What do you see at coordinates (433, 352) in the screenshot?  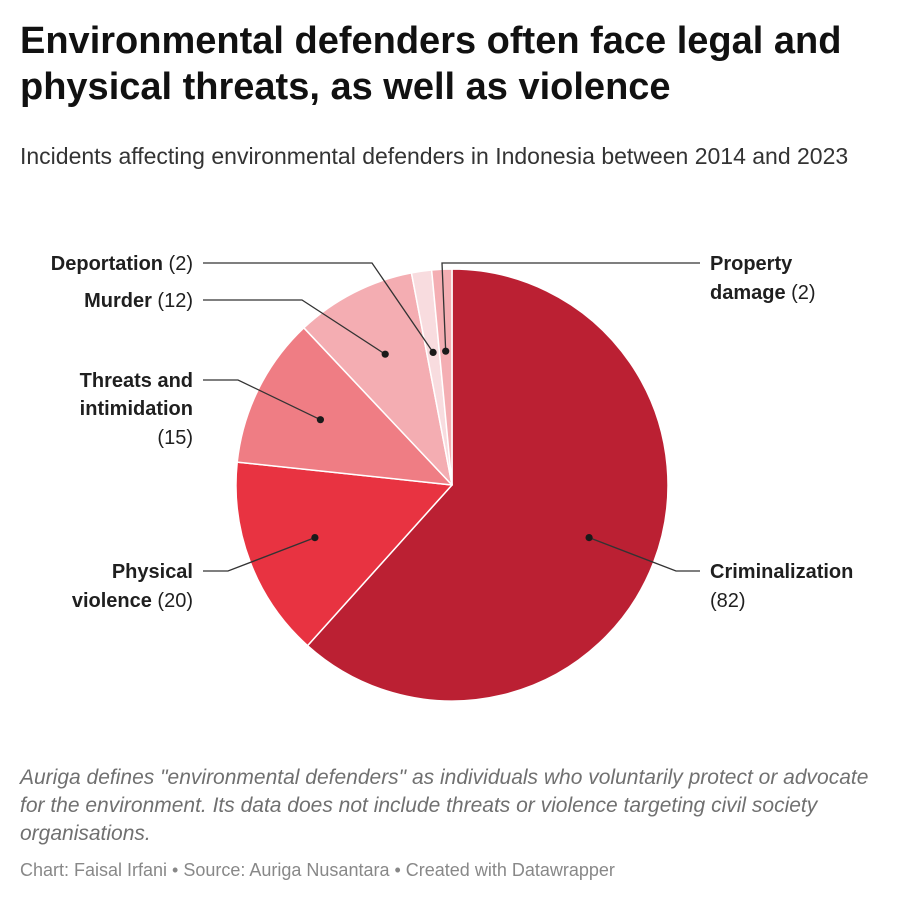 I see `leader-dot-deportation` at bounding box center [433, 352].